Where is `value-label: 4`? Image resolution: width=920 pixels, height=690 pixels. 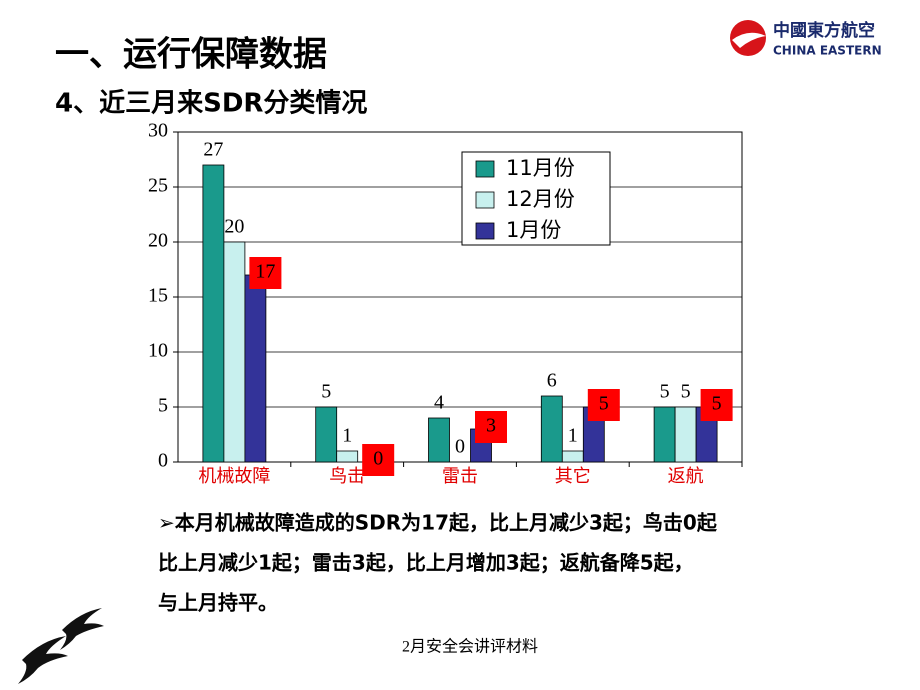 value-label: 4 is located at coordinates (439, 403).